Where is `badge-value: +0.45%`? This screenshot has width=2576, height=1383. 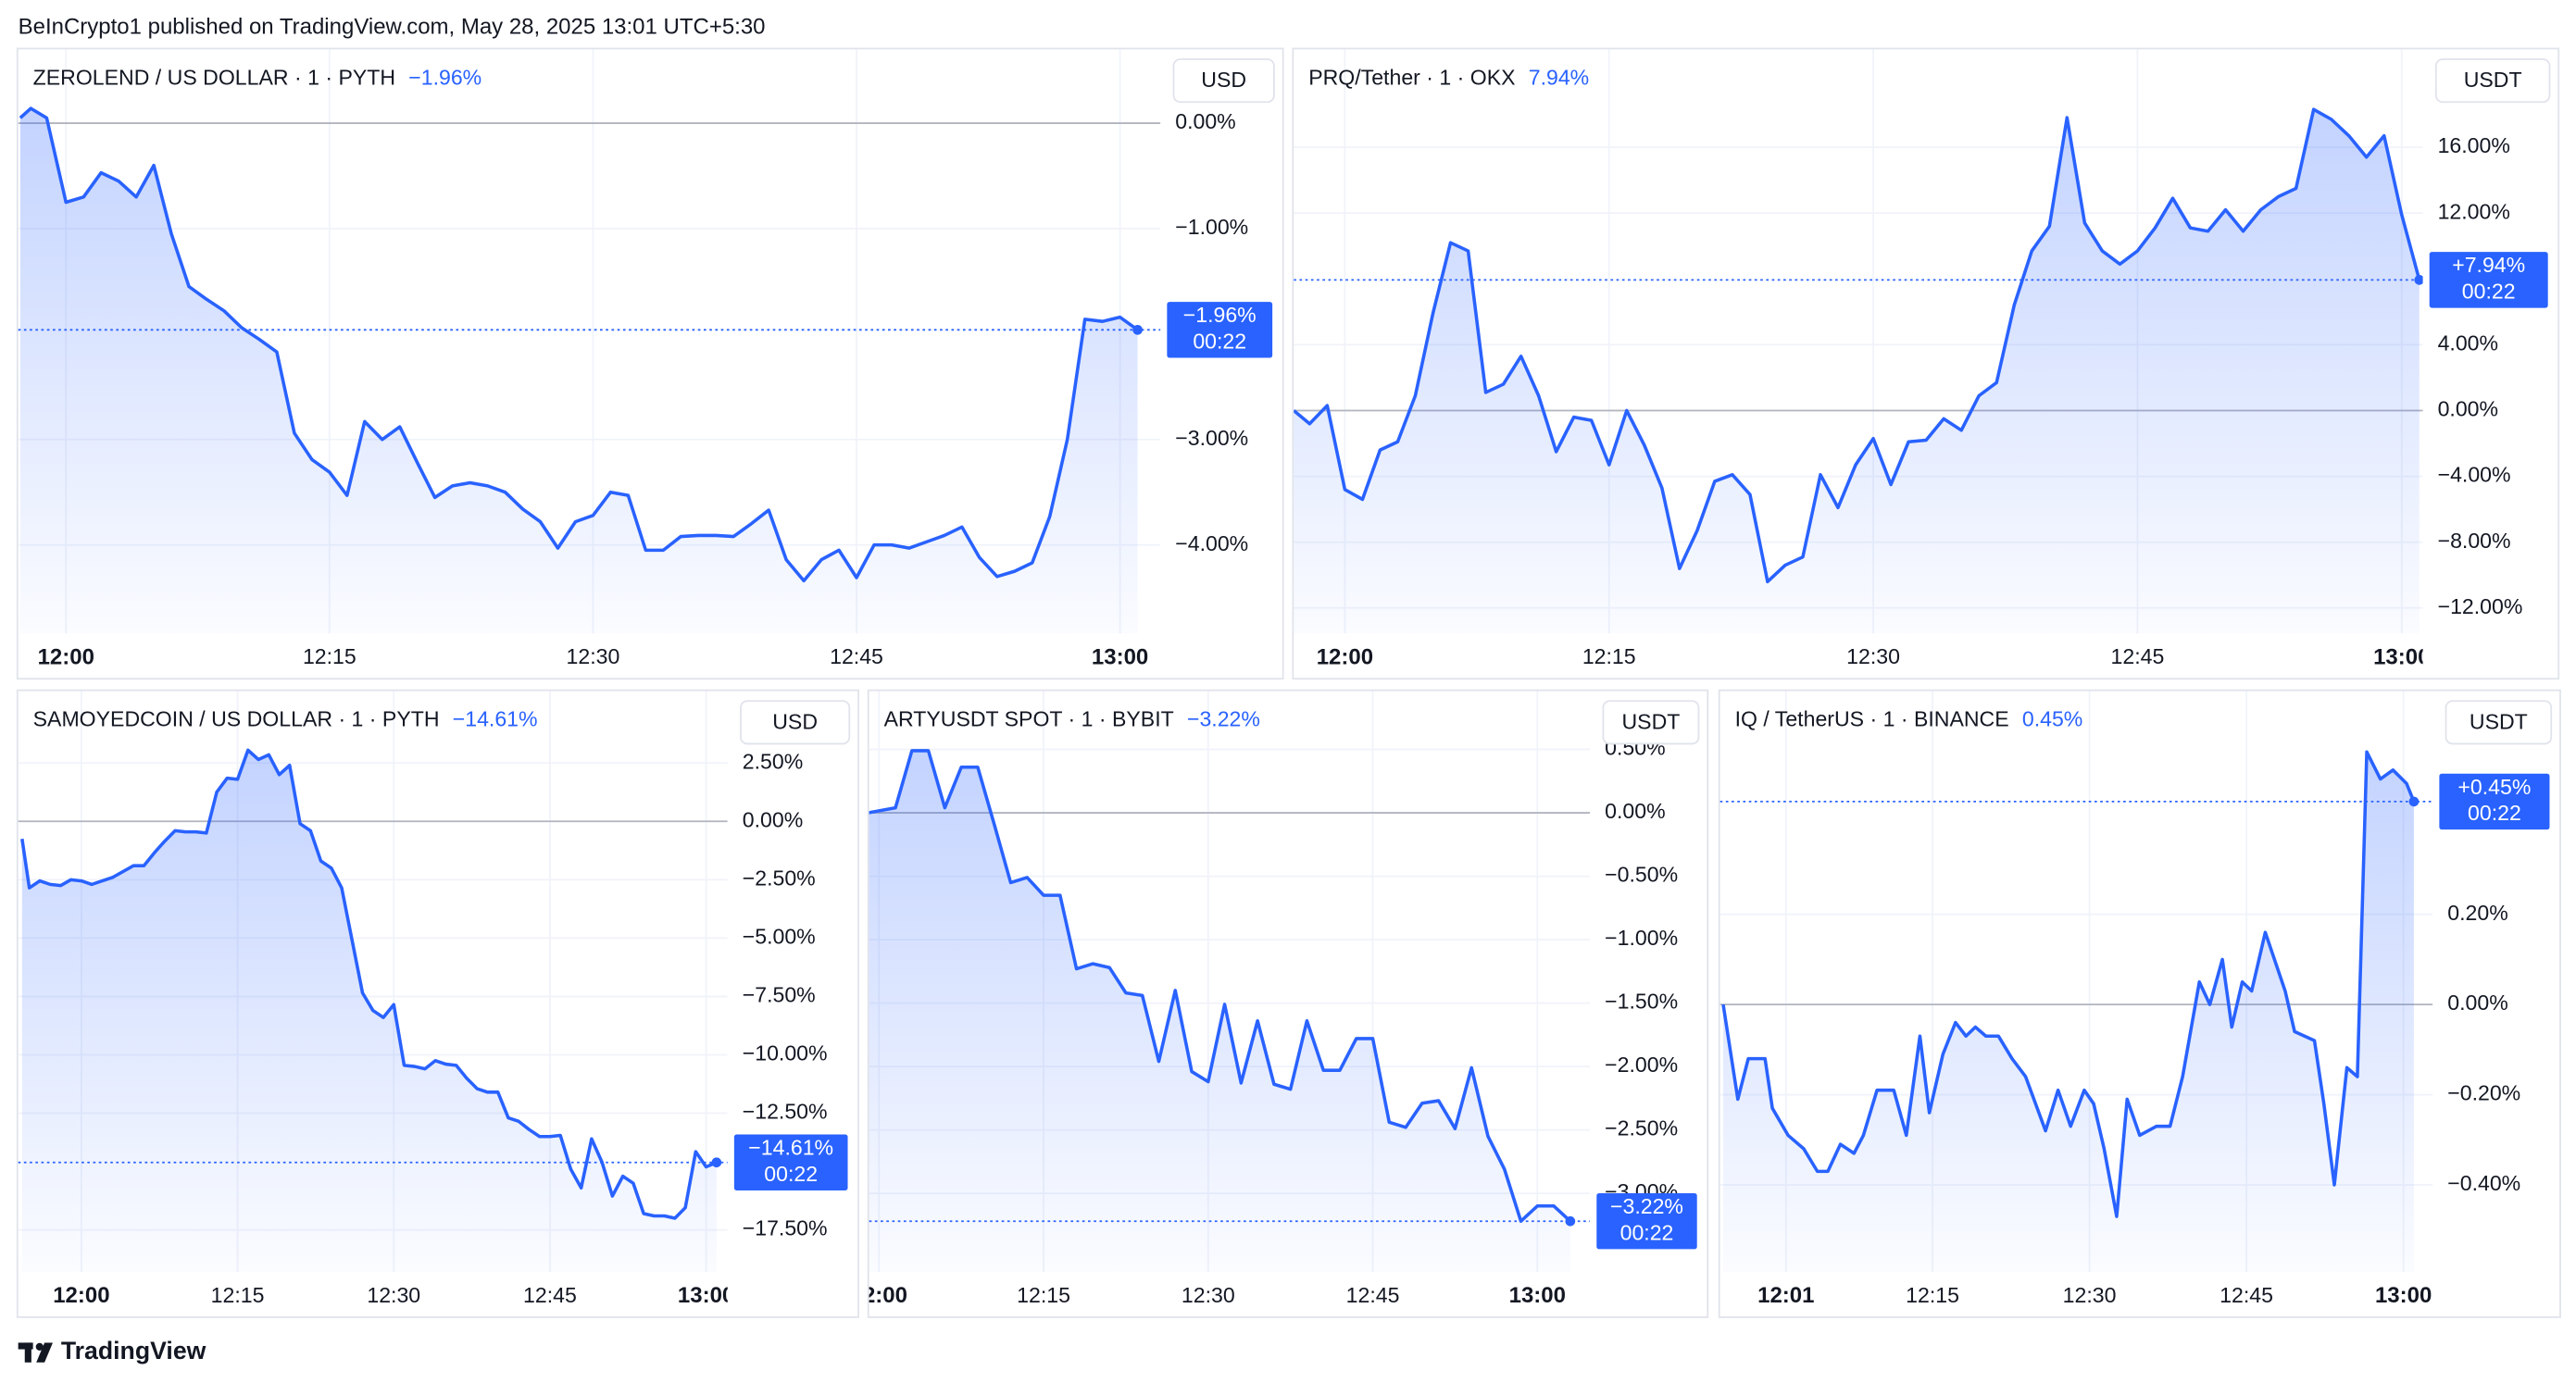 badge-value: +0.45% is located at coordinates (2494, 787).